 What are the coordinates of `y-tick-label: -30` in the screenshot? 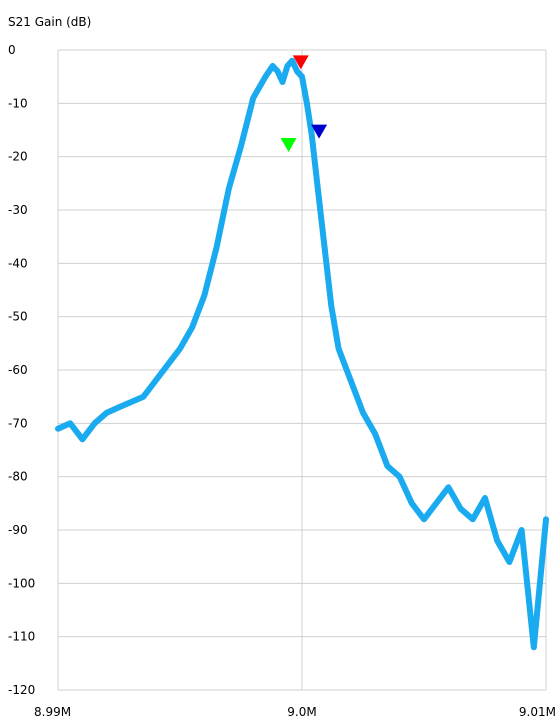 It's located at (18, 210).